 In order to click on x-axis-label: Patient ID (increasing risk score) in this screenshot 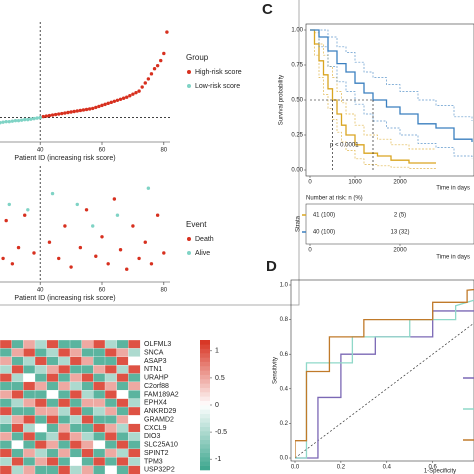, I will do `click(64, 298)`.